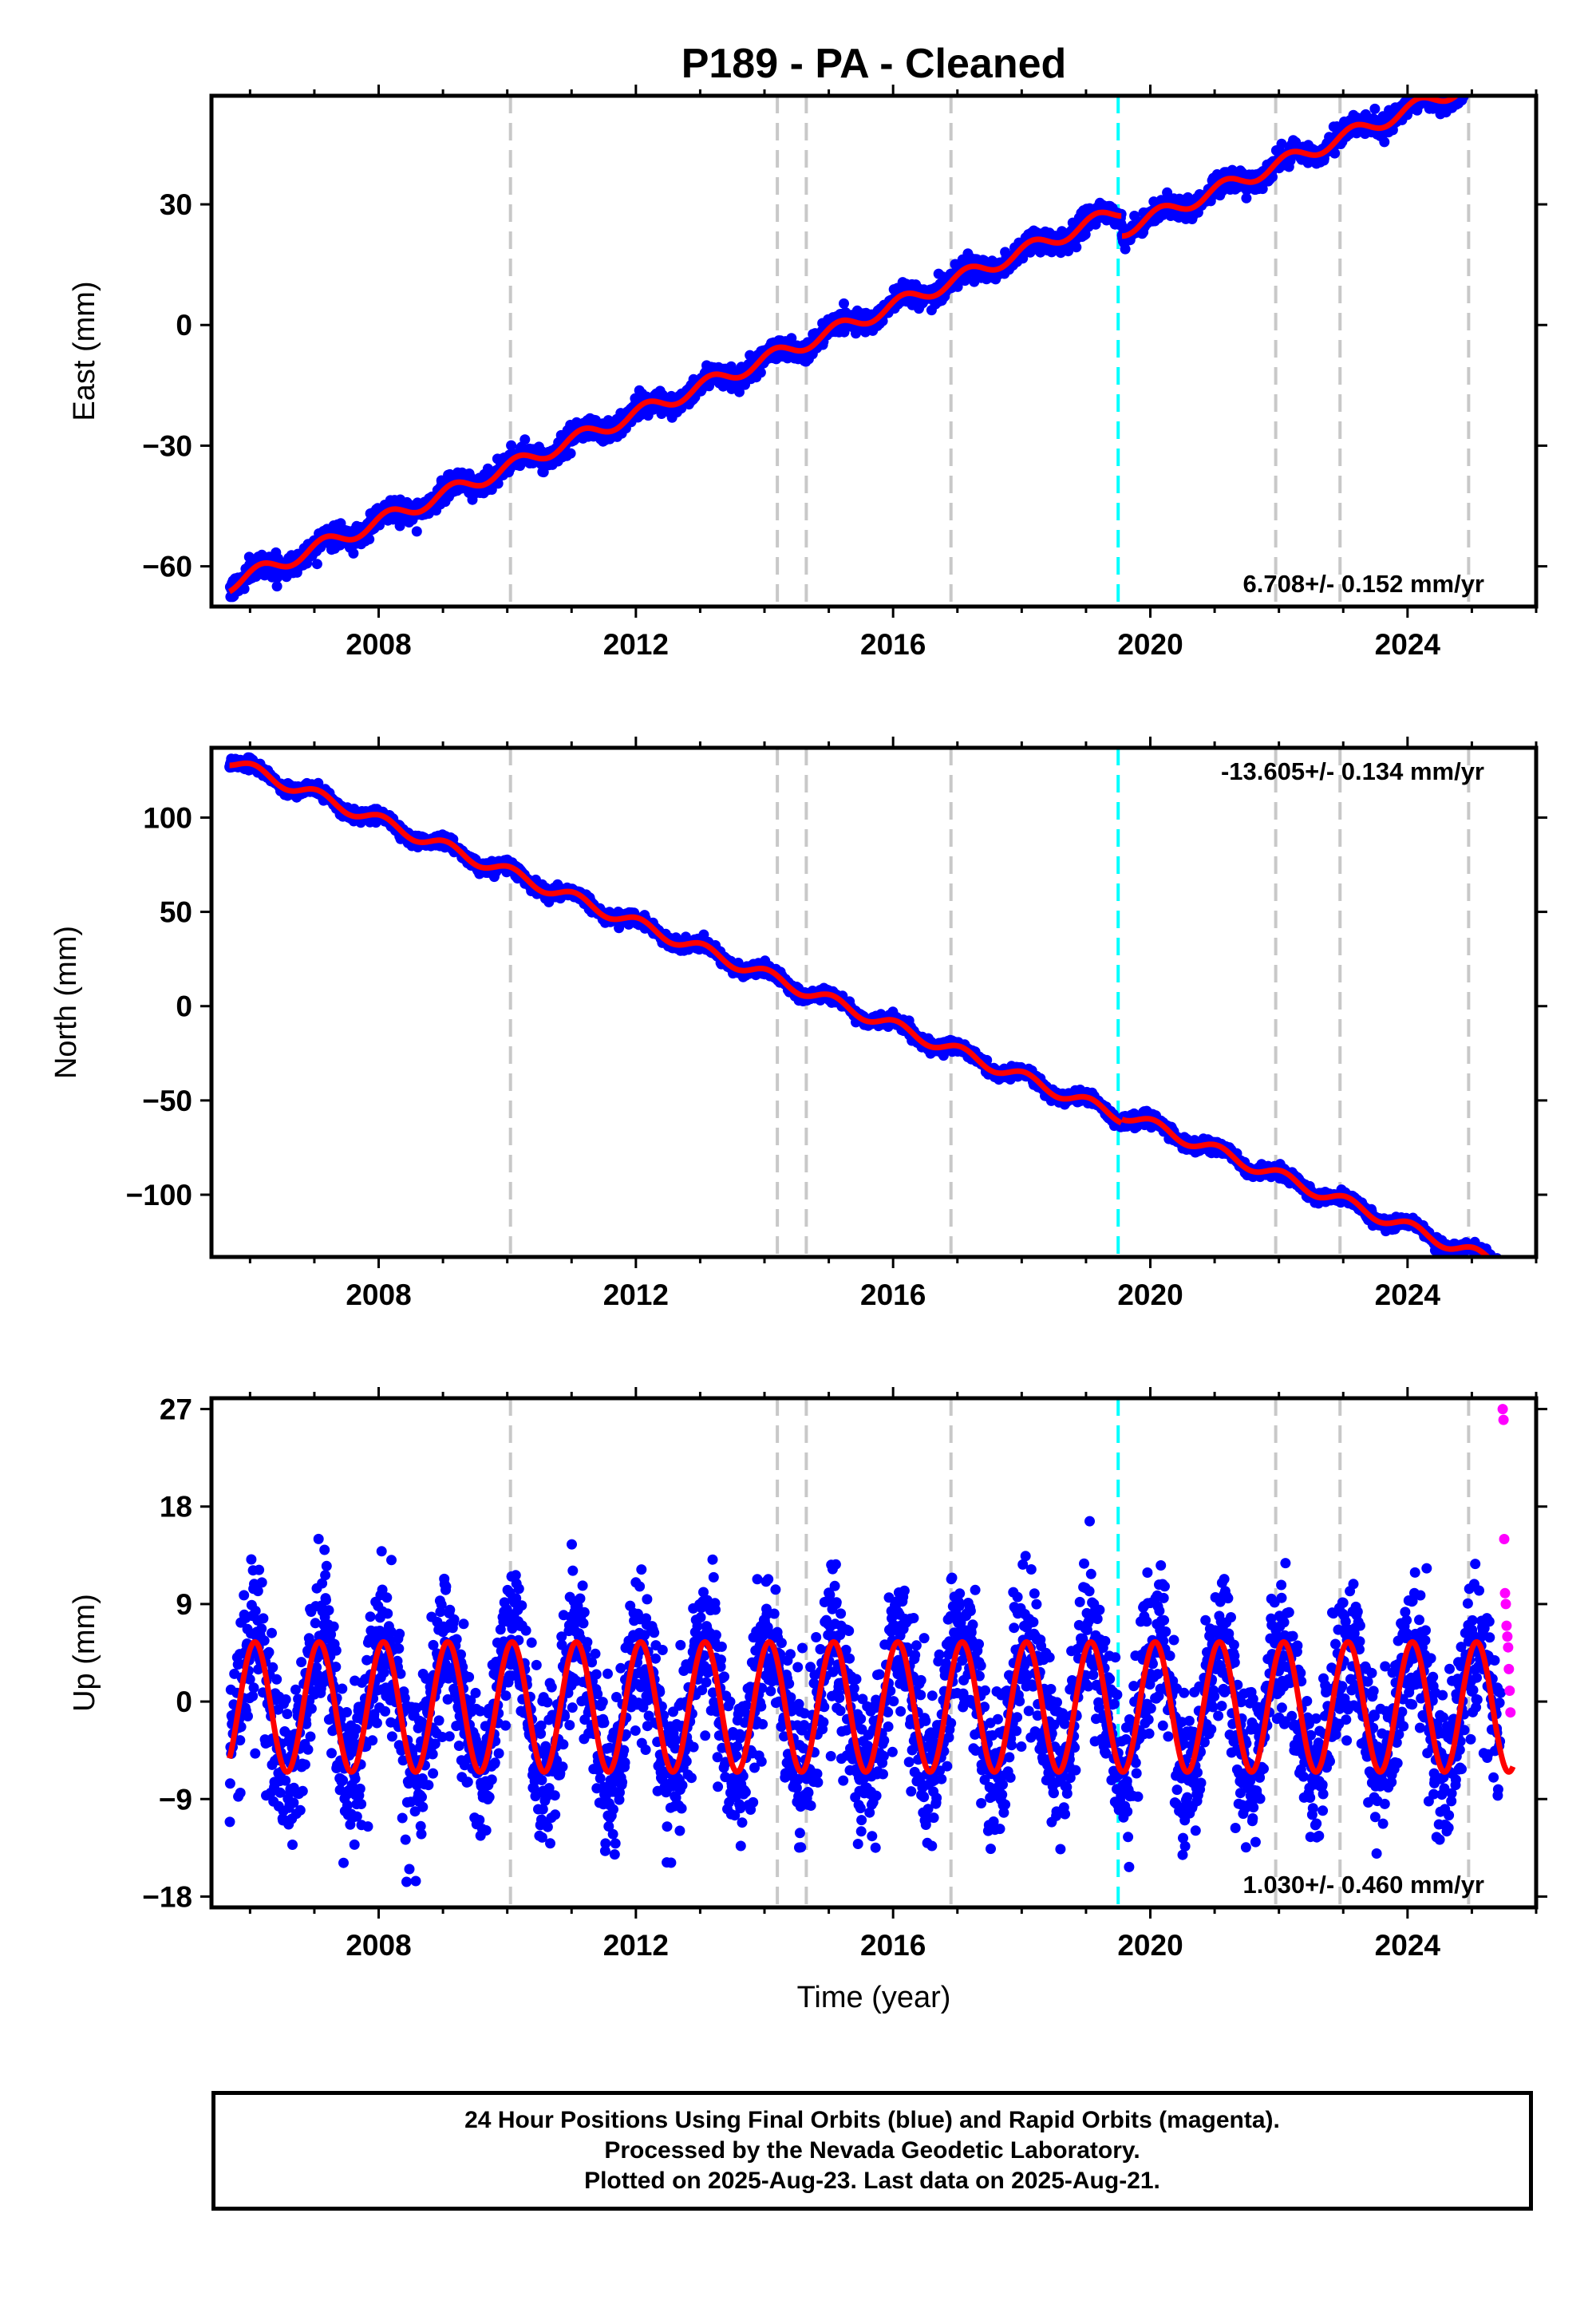 This screenshot has height=2316, width=1596. I want to click on east-y-tick-label: 0, so click(184, 325).